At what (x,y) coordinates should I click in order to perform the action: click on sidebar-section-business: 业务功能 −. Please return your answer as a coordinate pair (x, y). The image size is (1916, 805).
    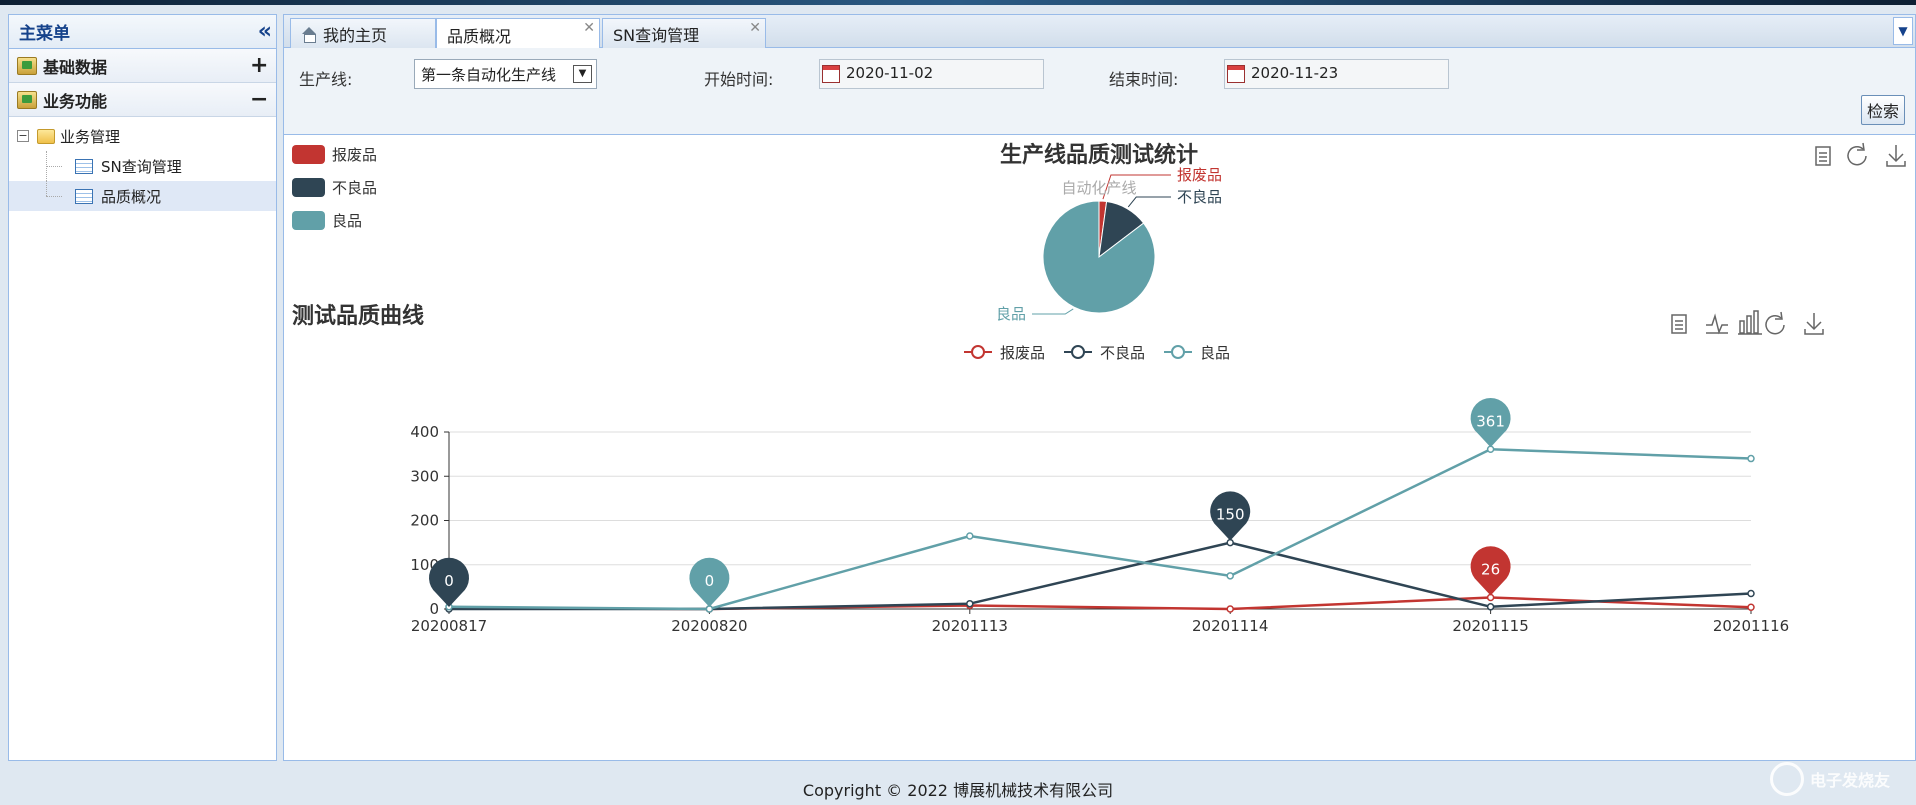
    Looking at the image, I should click on (142, 100).